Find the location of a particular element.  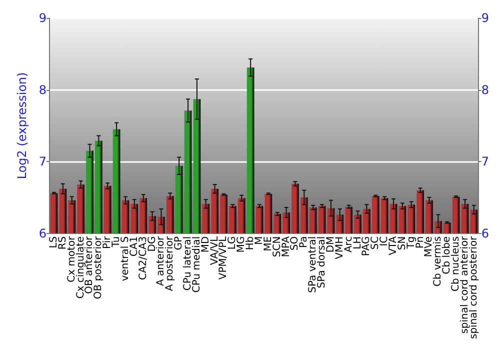

y2-tick-label: 7 is located at coordinates (485, 161).